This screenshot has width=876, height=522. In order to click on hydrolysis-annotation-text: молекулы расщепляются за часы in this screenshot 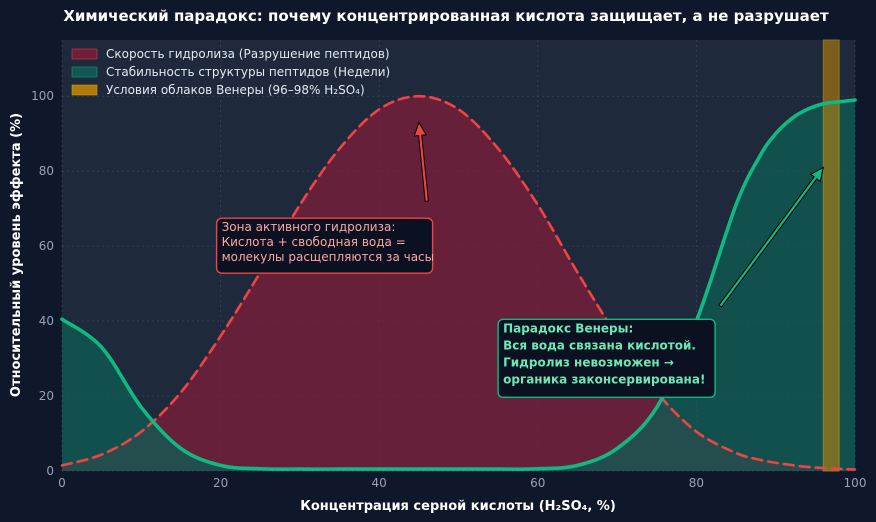, I will do `click(328, 257)`.